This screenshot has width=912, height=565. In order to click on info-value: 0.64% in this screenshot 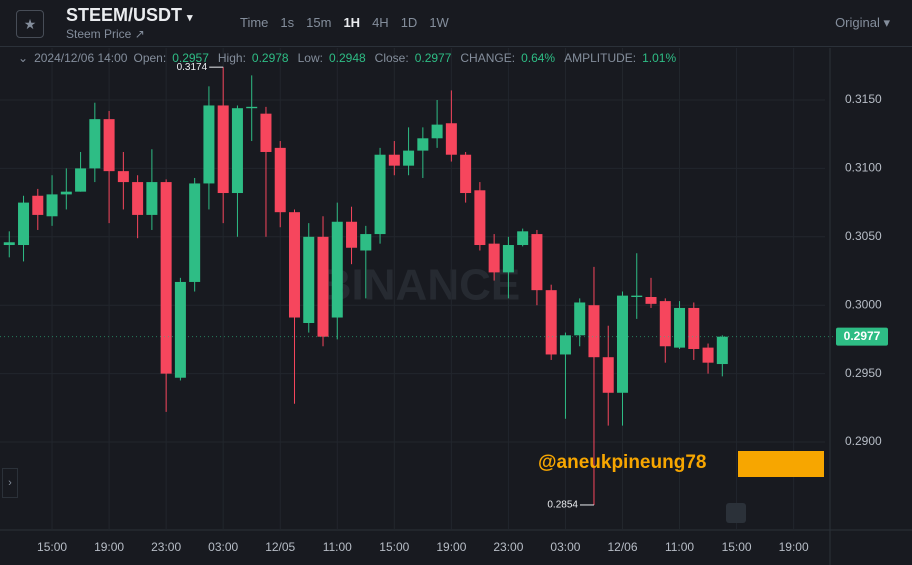, I will do `click(538, 58)`.